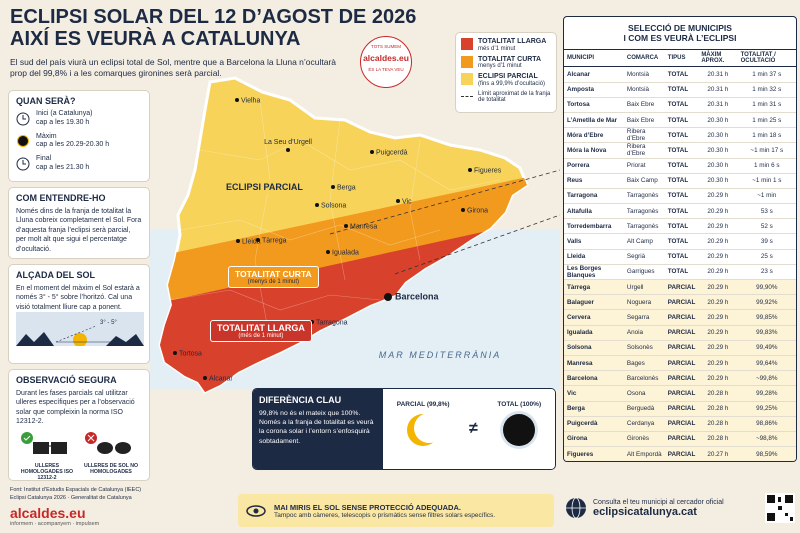  I want to click on table-row: Reus Baix Camp TOTAL 20.30 h ~1 min 1 s, so click(680, 181).